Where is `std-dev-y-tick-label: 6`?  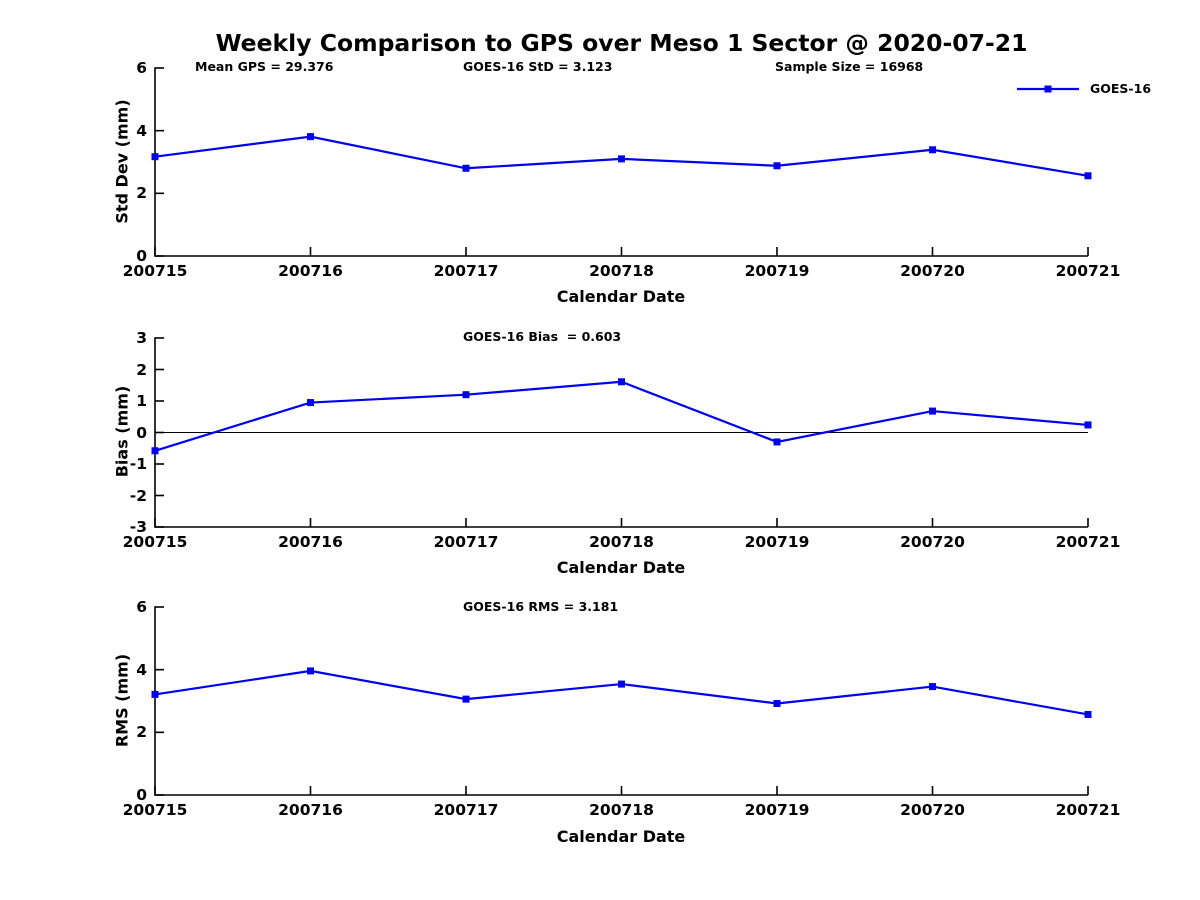
std-dev-y-tick-label: 6 is located at coordinates (141, 68).